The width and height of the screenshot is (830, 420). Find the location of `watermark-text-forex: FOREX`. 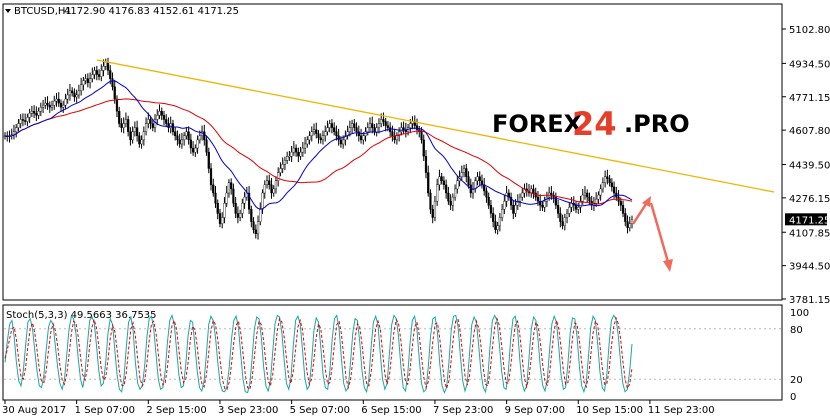

watermark-text-forex: FOREX is located at coordinates (537, 124).